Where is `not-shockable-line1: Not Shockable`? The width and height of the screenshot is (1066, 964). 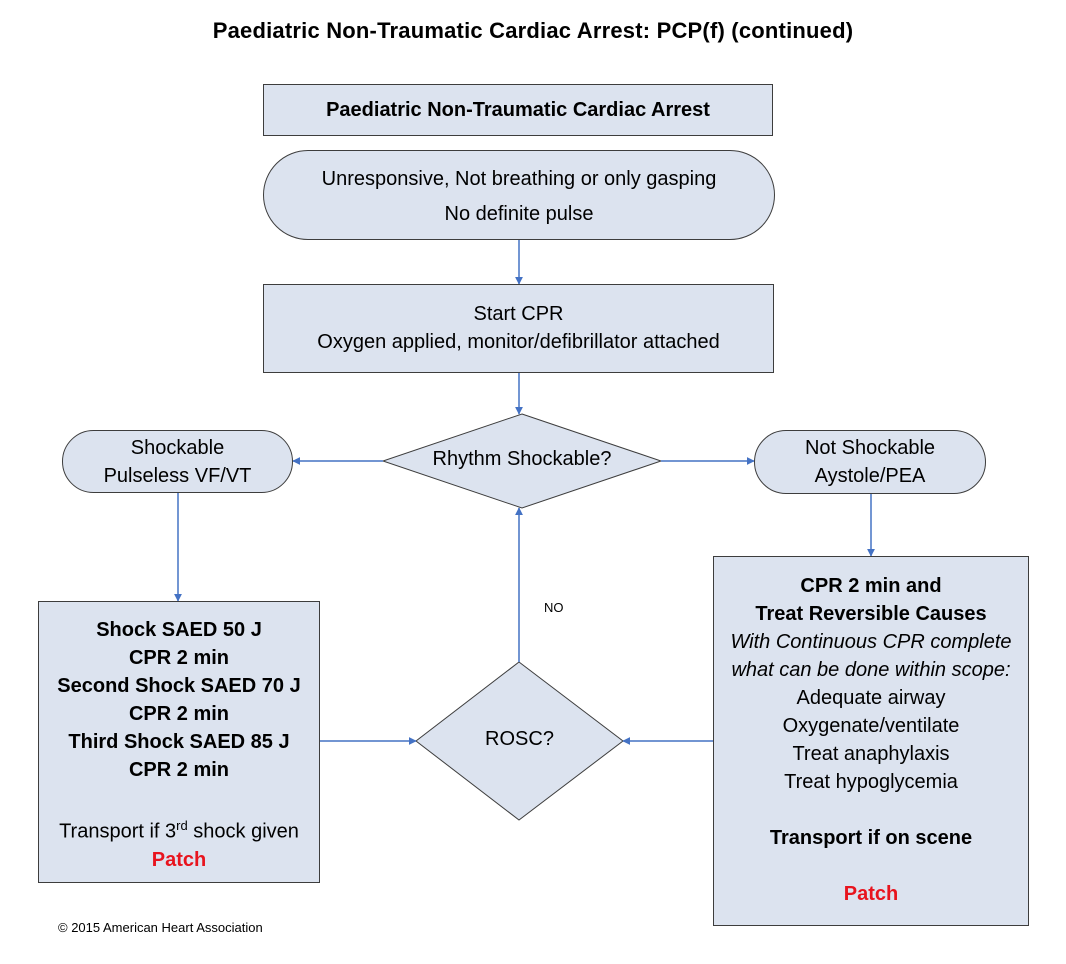
not-shockable-line1: Not Shockable is located at coordinates (870, 448).